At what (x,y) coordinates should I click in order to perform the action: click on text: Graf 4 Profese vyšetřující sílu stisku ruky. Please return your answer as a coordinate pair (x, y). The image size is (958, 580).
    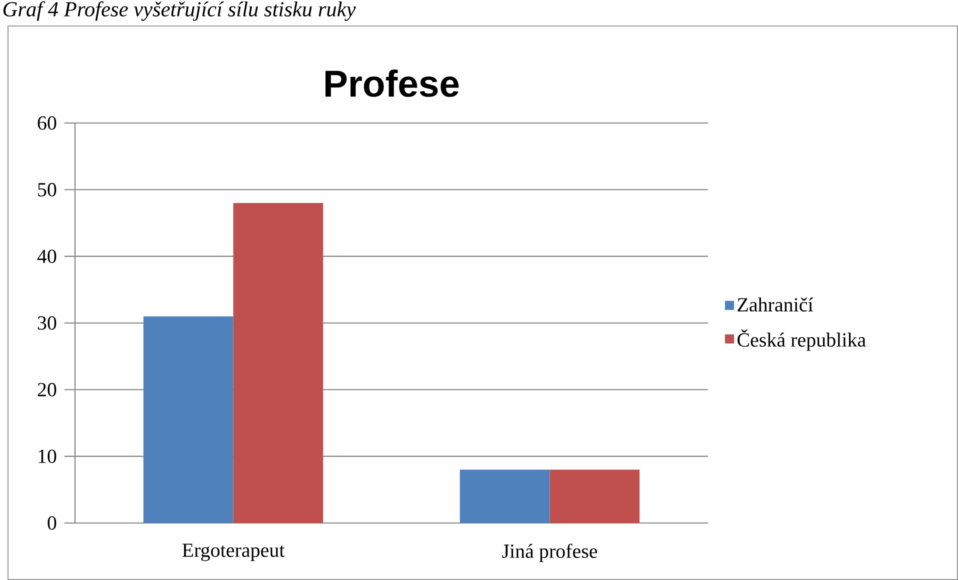
    Looking at the image, I should click on (179, 11).